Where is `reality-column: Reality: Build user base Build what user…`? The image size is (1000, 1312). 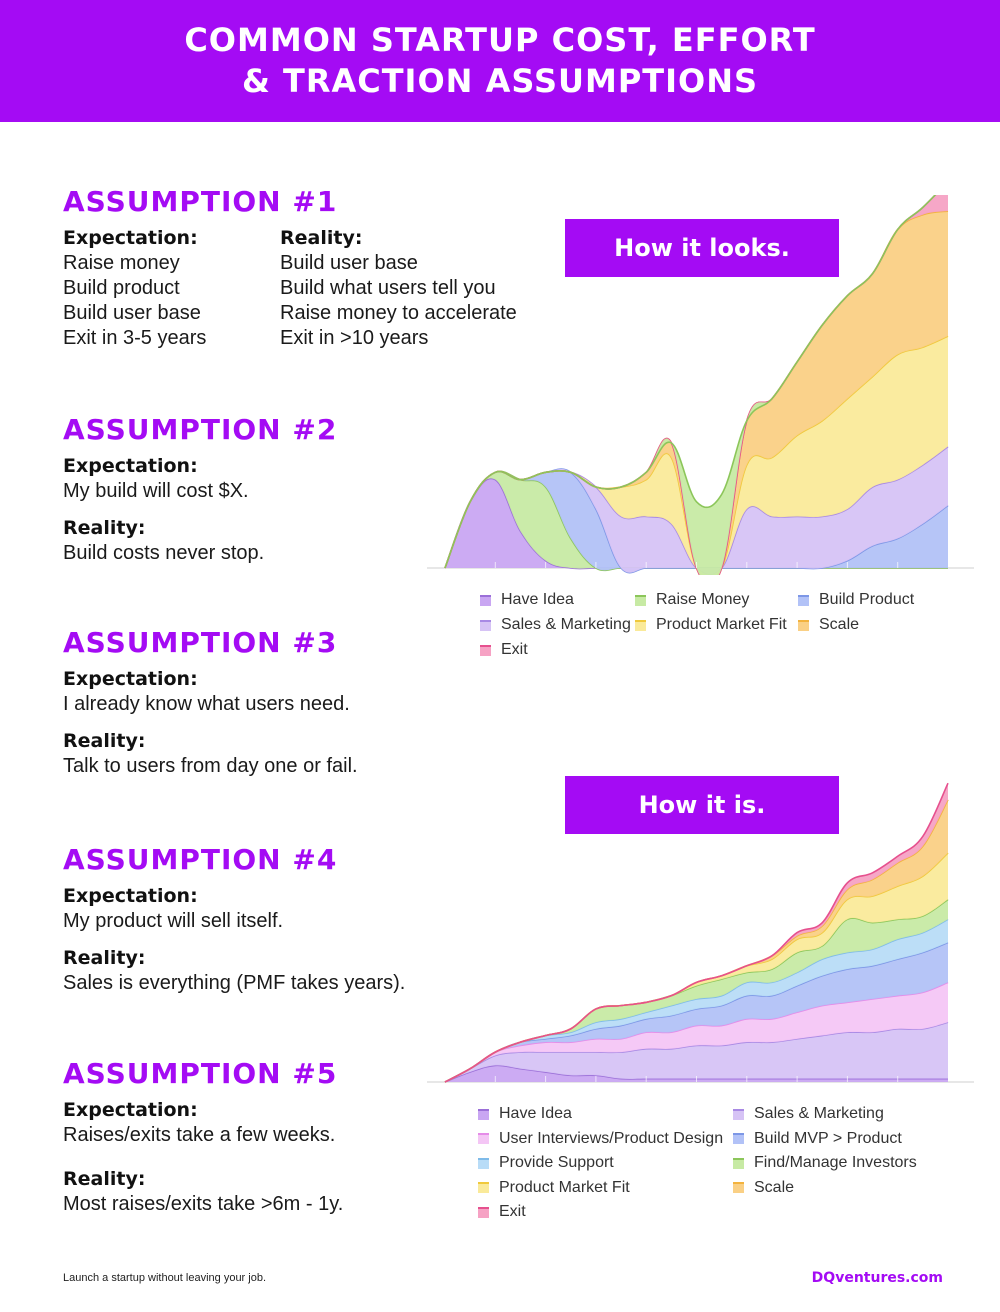
reality-column: Reality: Build user base Build what user… is located at coordinates (398, 288).